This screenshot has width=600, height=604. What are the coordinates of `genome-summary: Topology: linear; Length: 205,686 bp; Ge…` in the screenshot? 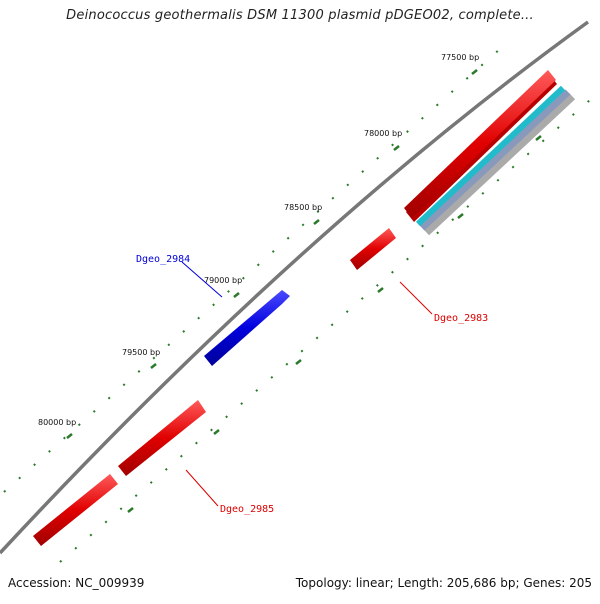 It's located at (443, 583).